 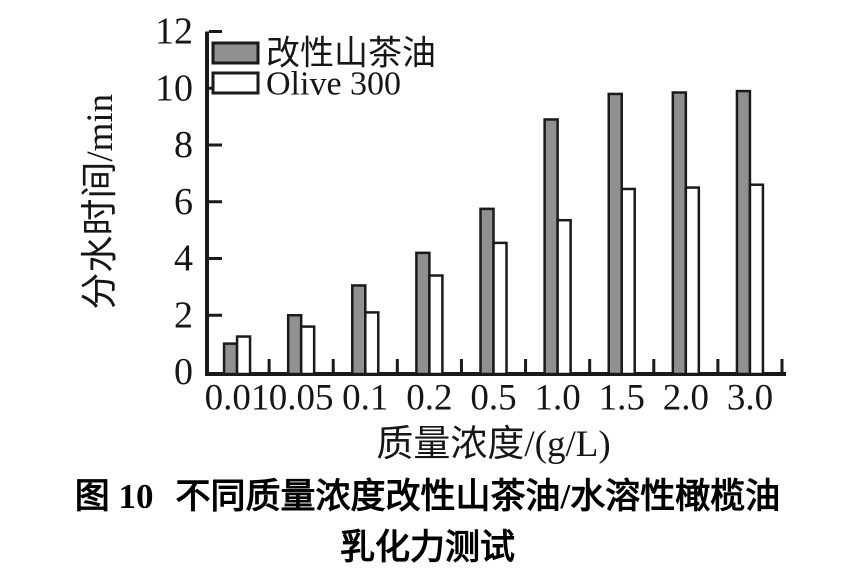 What do you see at coordinates (686, 398) in the screenshot?
I see `x-tick-label-2.0: 2.0` at bounding box center [686, 398].